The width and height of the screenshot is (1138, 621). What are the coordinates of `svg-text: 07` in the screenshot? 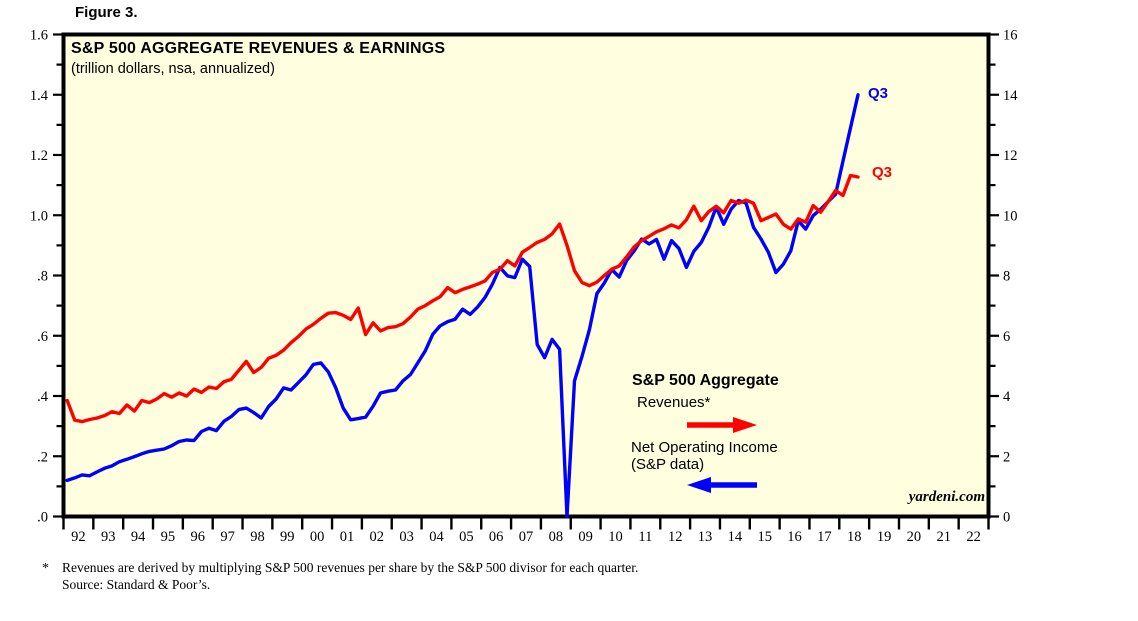 It's located at (526, 537).